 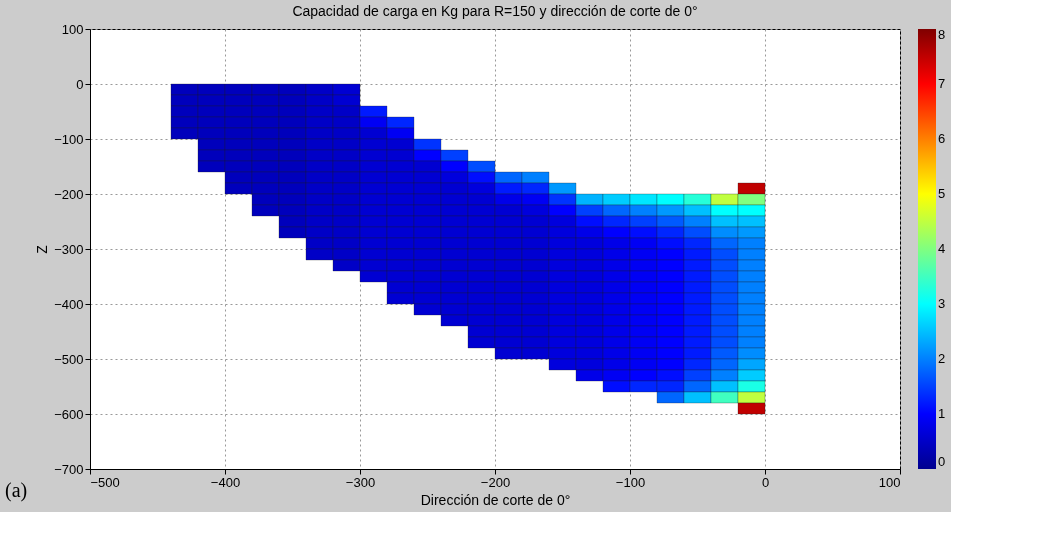 What do you see at coordinates (765, 482) in the screenshot?
I see `x-tick-label: 0` at bounding box center [765, 482].